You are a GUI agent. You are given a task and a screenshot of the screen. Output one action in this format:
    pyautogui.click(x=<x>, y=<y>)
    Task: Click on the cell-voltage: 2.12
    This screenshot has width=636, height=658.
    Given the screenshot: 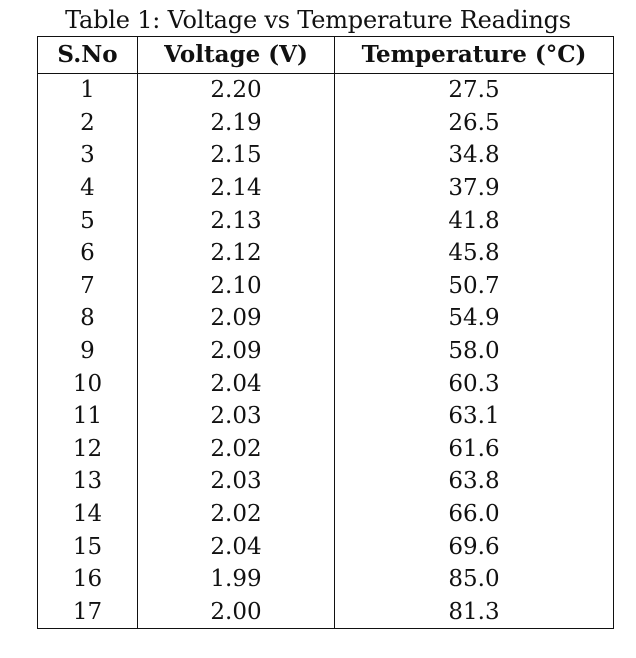 What is the action you would take?
    pyautogui.click(x=236, y=253)
    